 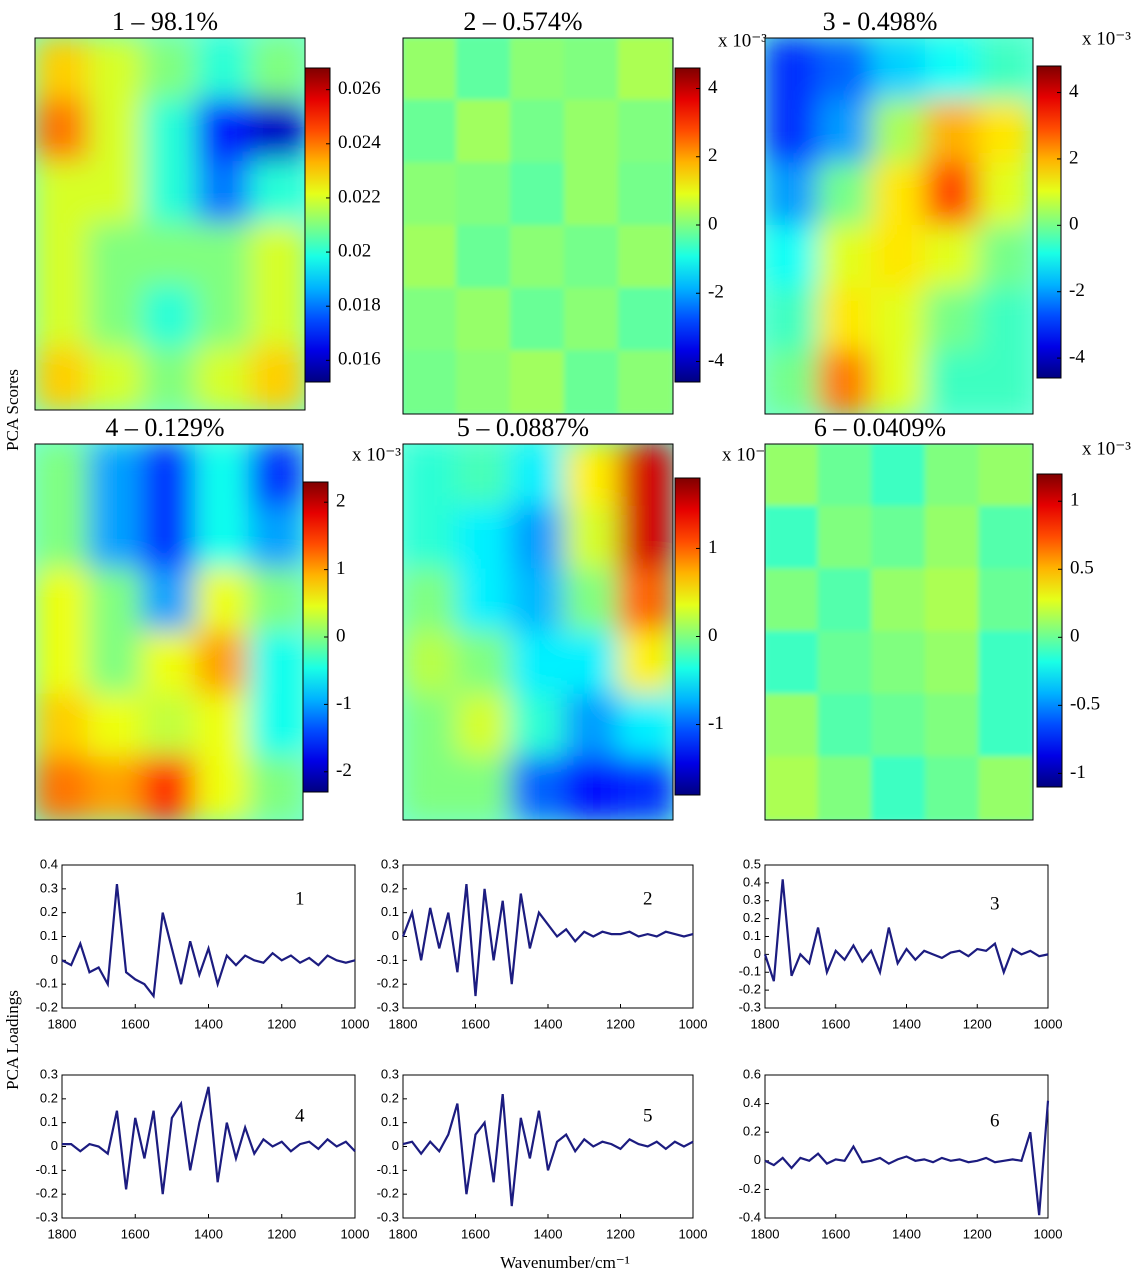 I want to click on x-tick-label: 1000, so click(x=1048, y=1023).